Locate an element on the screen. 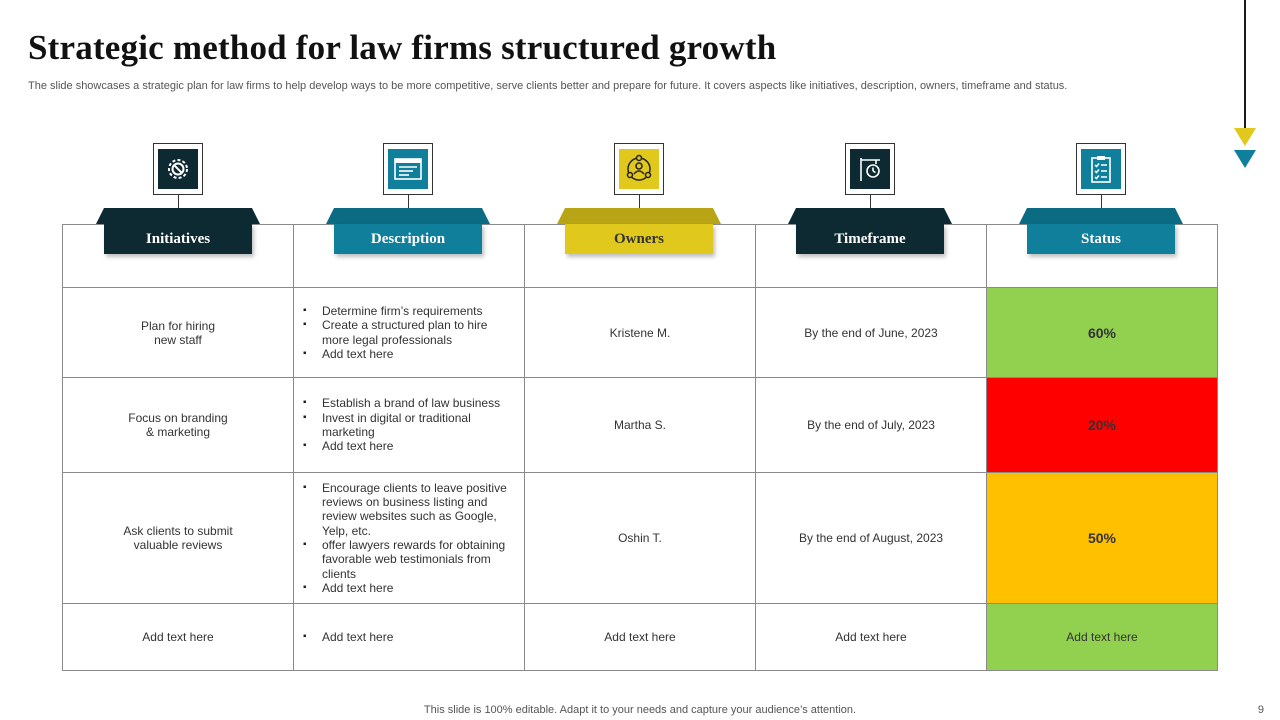 This screenshot has width=1280, height=720. gear-prohibit-icon is located at coordinates (178, 169).